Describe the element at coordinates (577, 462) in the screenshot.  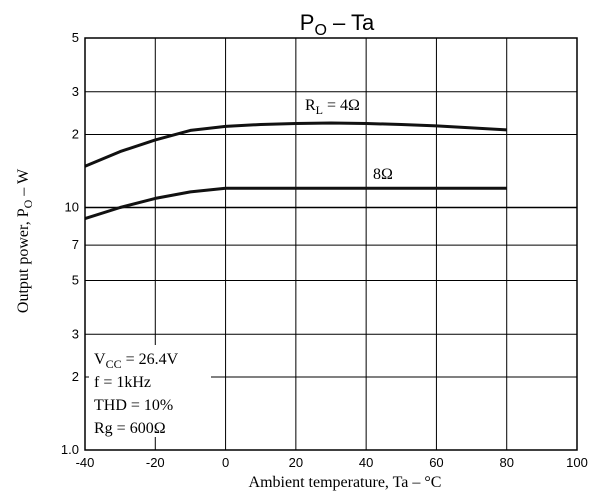
I see `x-tick-label: 100` at that location.